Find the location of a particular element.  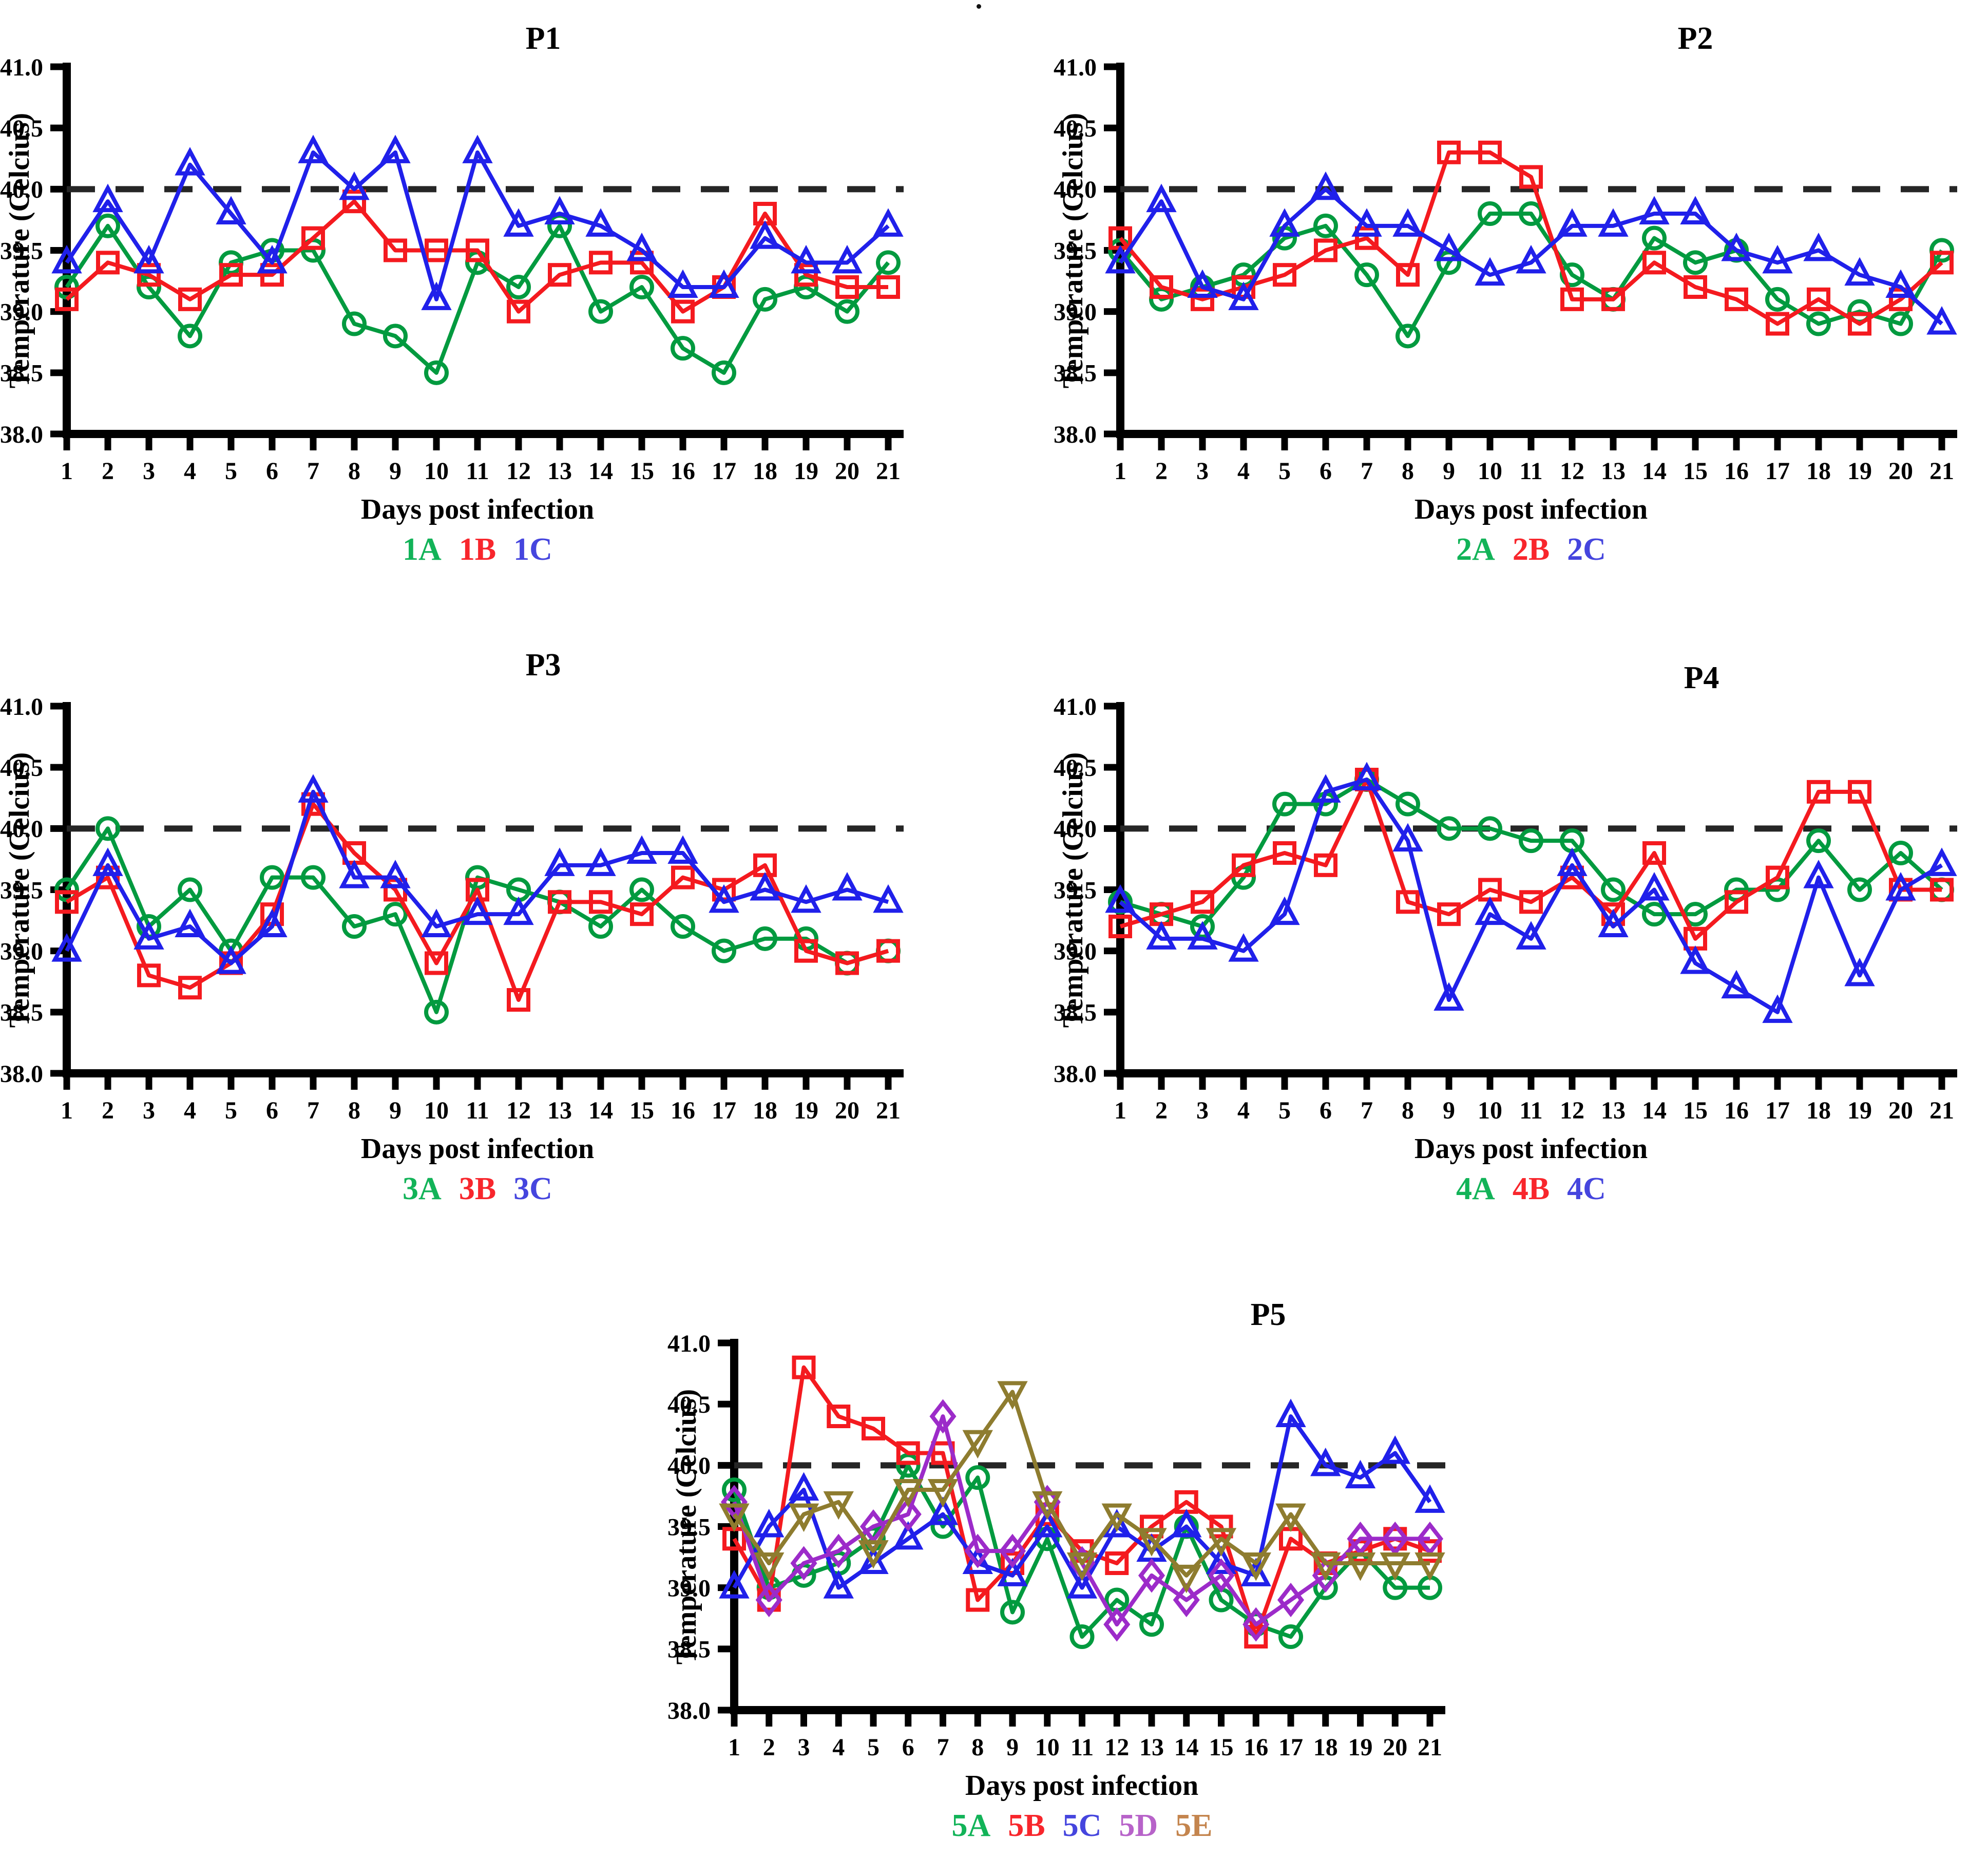

legend-entry: 5D is located at coordinates (1138, 1825).